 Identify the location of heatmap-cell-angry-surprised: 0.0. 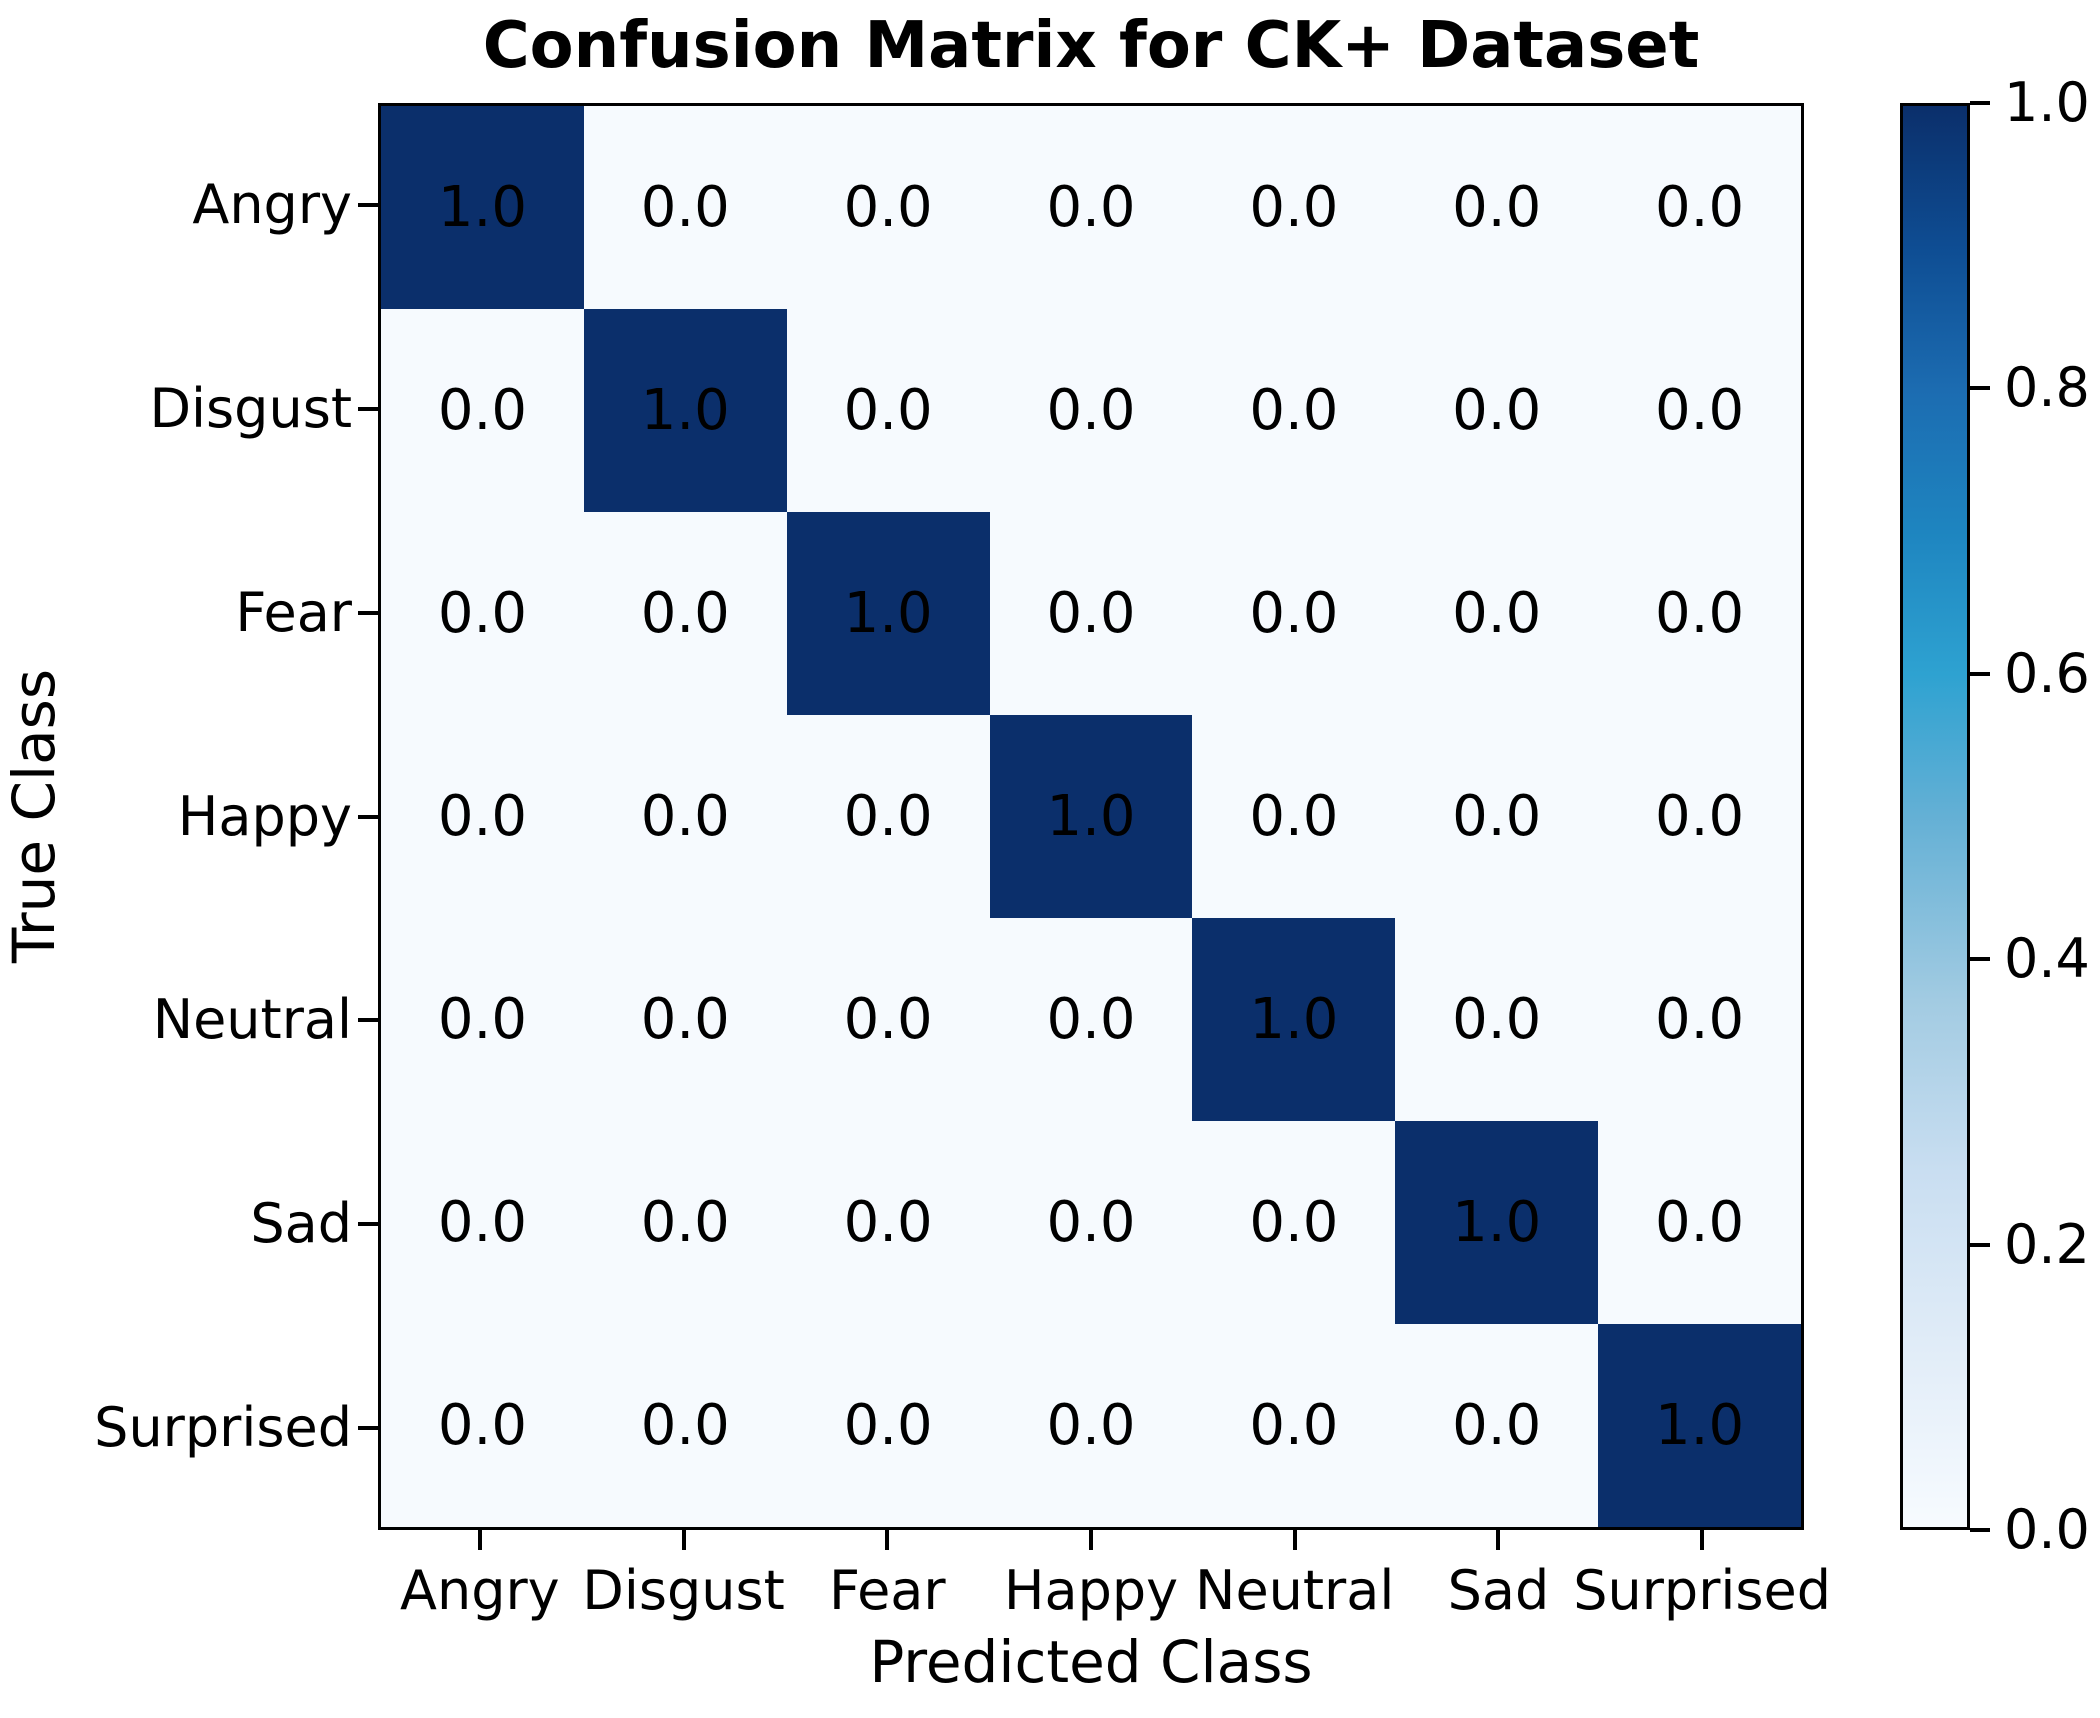
(1699, 207).